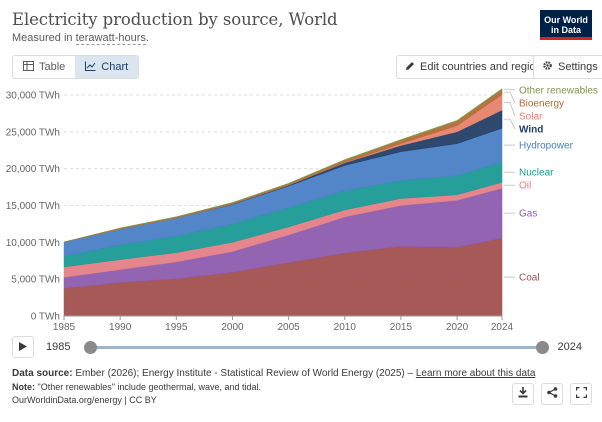 Image resolution: width=602 pixels, height=422 pixels. I want to click on fullscreen-button, so click(581, 394).